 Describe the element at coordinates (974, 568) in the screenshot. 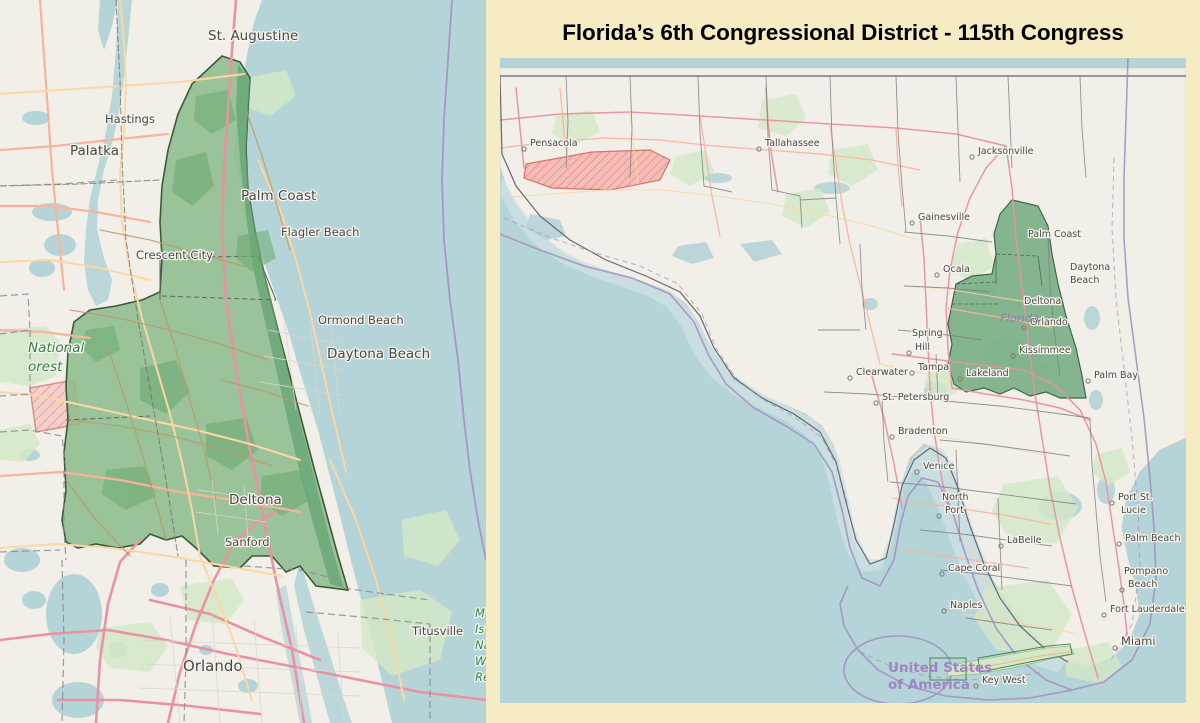

I see `map-label: Cape Coral` at that location.